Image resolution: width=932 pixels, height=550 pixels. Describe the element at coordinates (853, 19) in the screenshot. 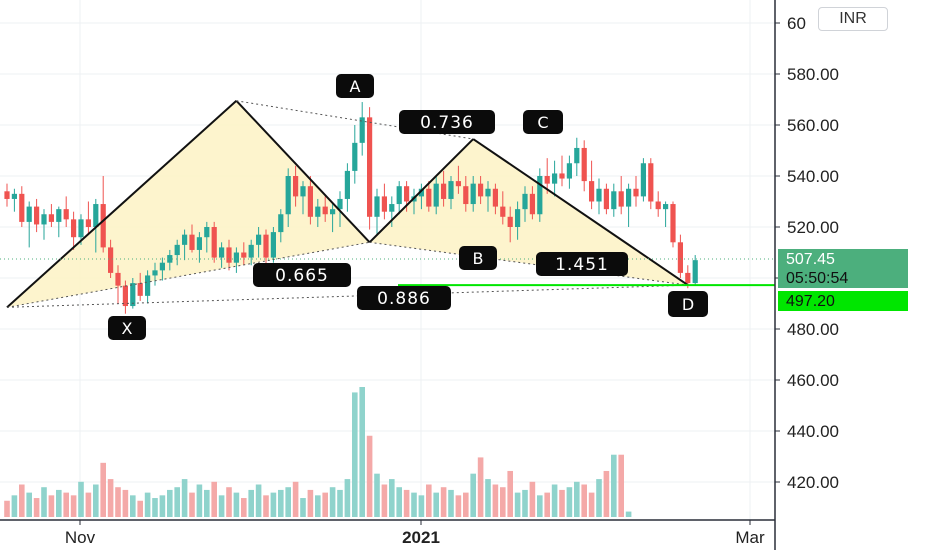

I see `currency-button: INR` at that location.